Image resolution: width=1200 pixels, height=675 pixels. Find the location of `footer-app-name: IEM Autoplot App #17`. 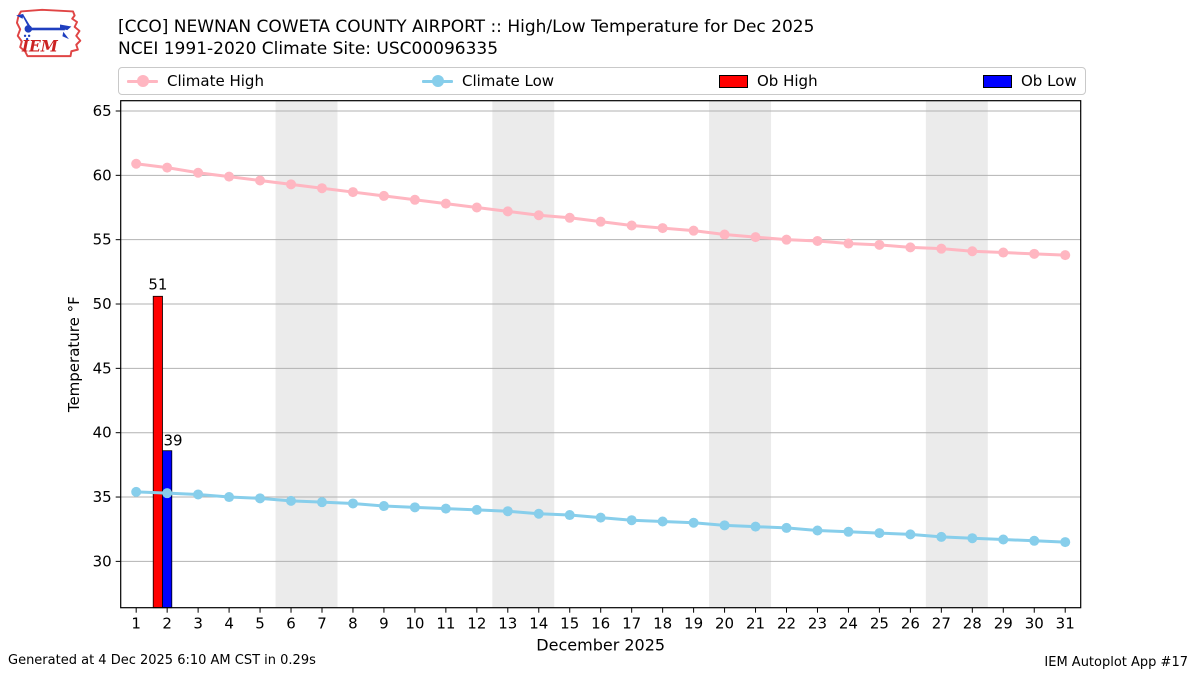

footer-app-name: IEM Autoplot App #17 is located at coordinates (1116, 662).